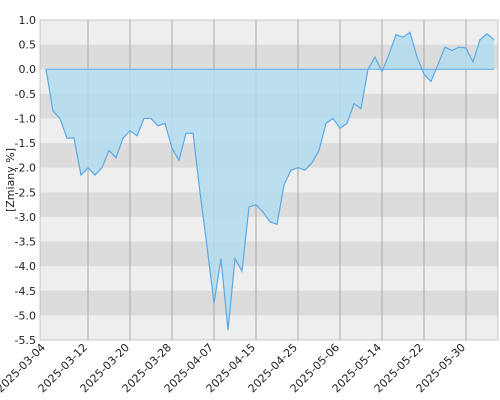 The height and width of the screenshot is (400, 500). Describe the element at coordinates (28, 69) in the screenshot. I see `y-tick-label: 0.0` at that location.